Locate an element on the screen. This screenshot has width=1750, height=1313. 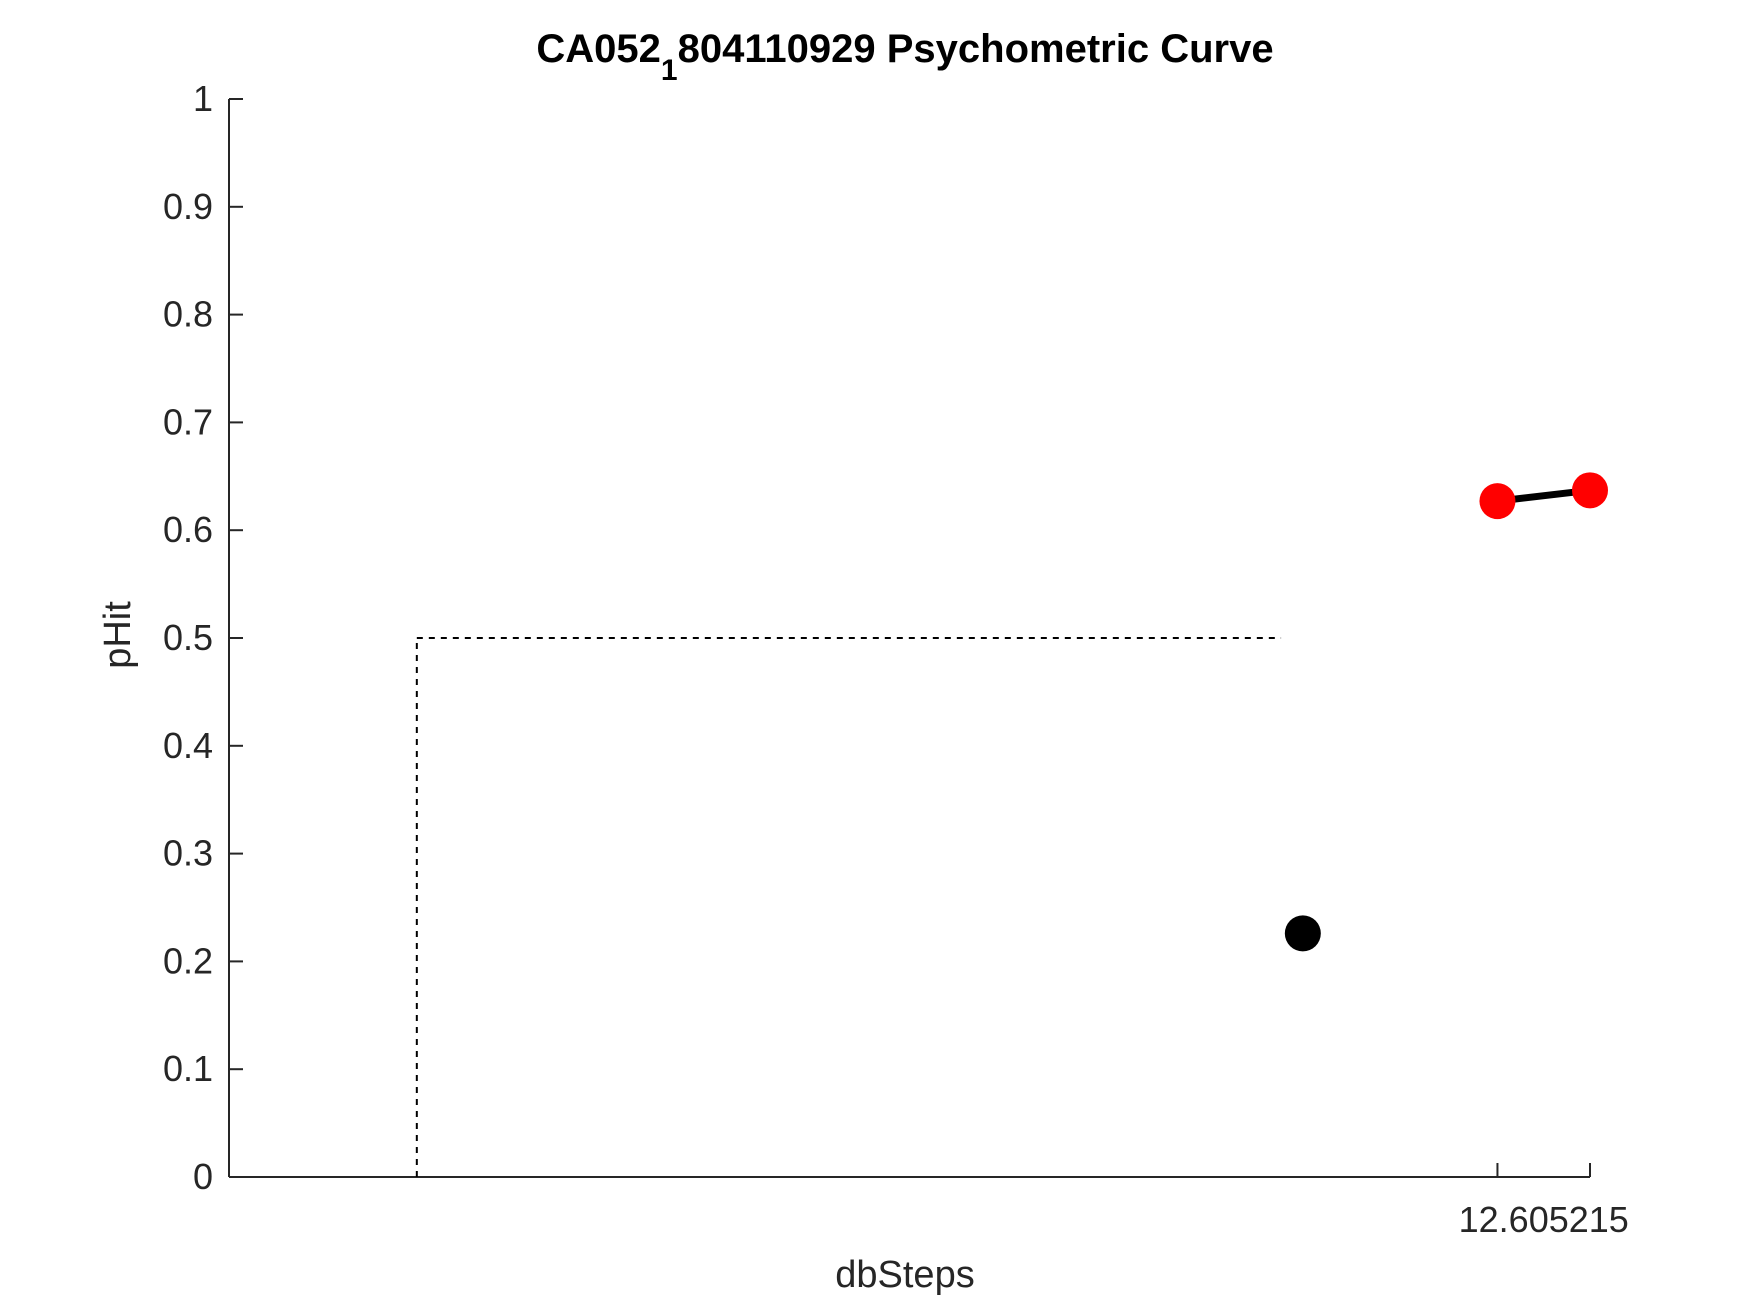
y-tick-label: 0.5 is located at coordinates (188, 637).